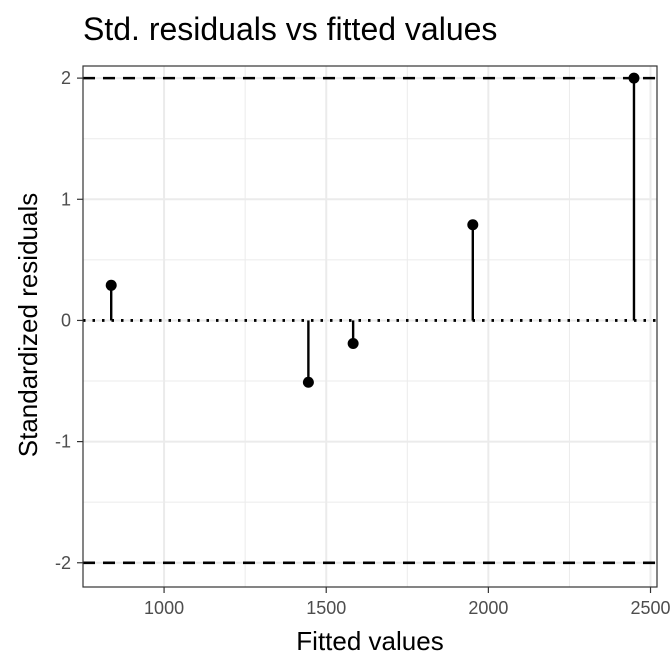 The width and height of the screenshot is (672, 672). Describe the element at coordinates (28, 325) in the screenshot. I see `y-axis-title: Standardized residuals` at that location.